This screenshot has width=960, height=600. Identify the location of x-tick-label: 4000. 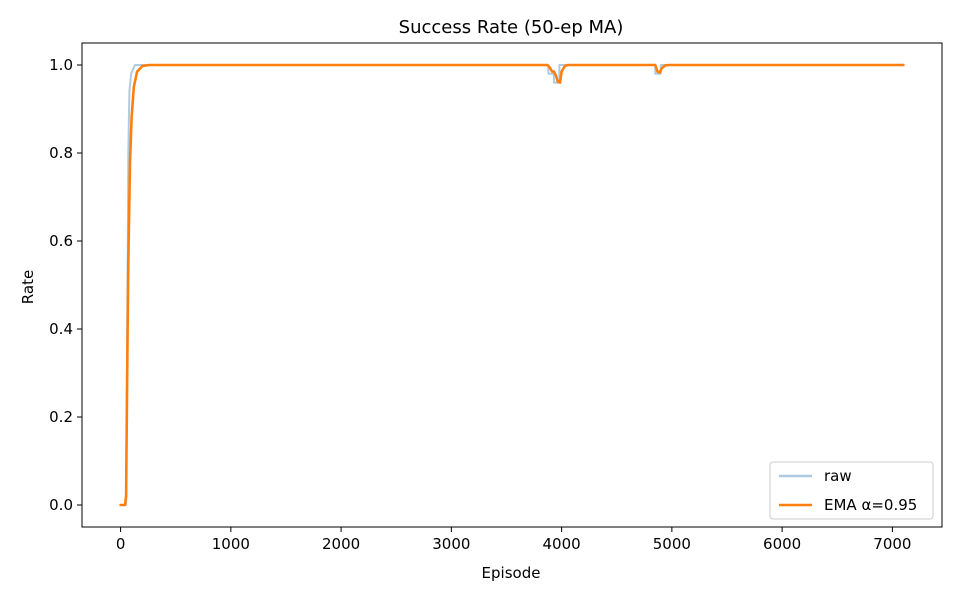
(562, 544).